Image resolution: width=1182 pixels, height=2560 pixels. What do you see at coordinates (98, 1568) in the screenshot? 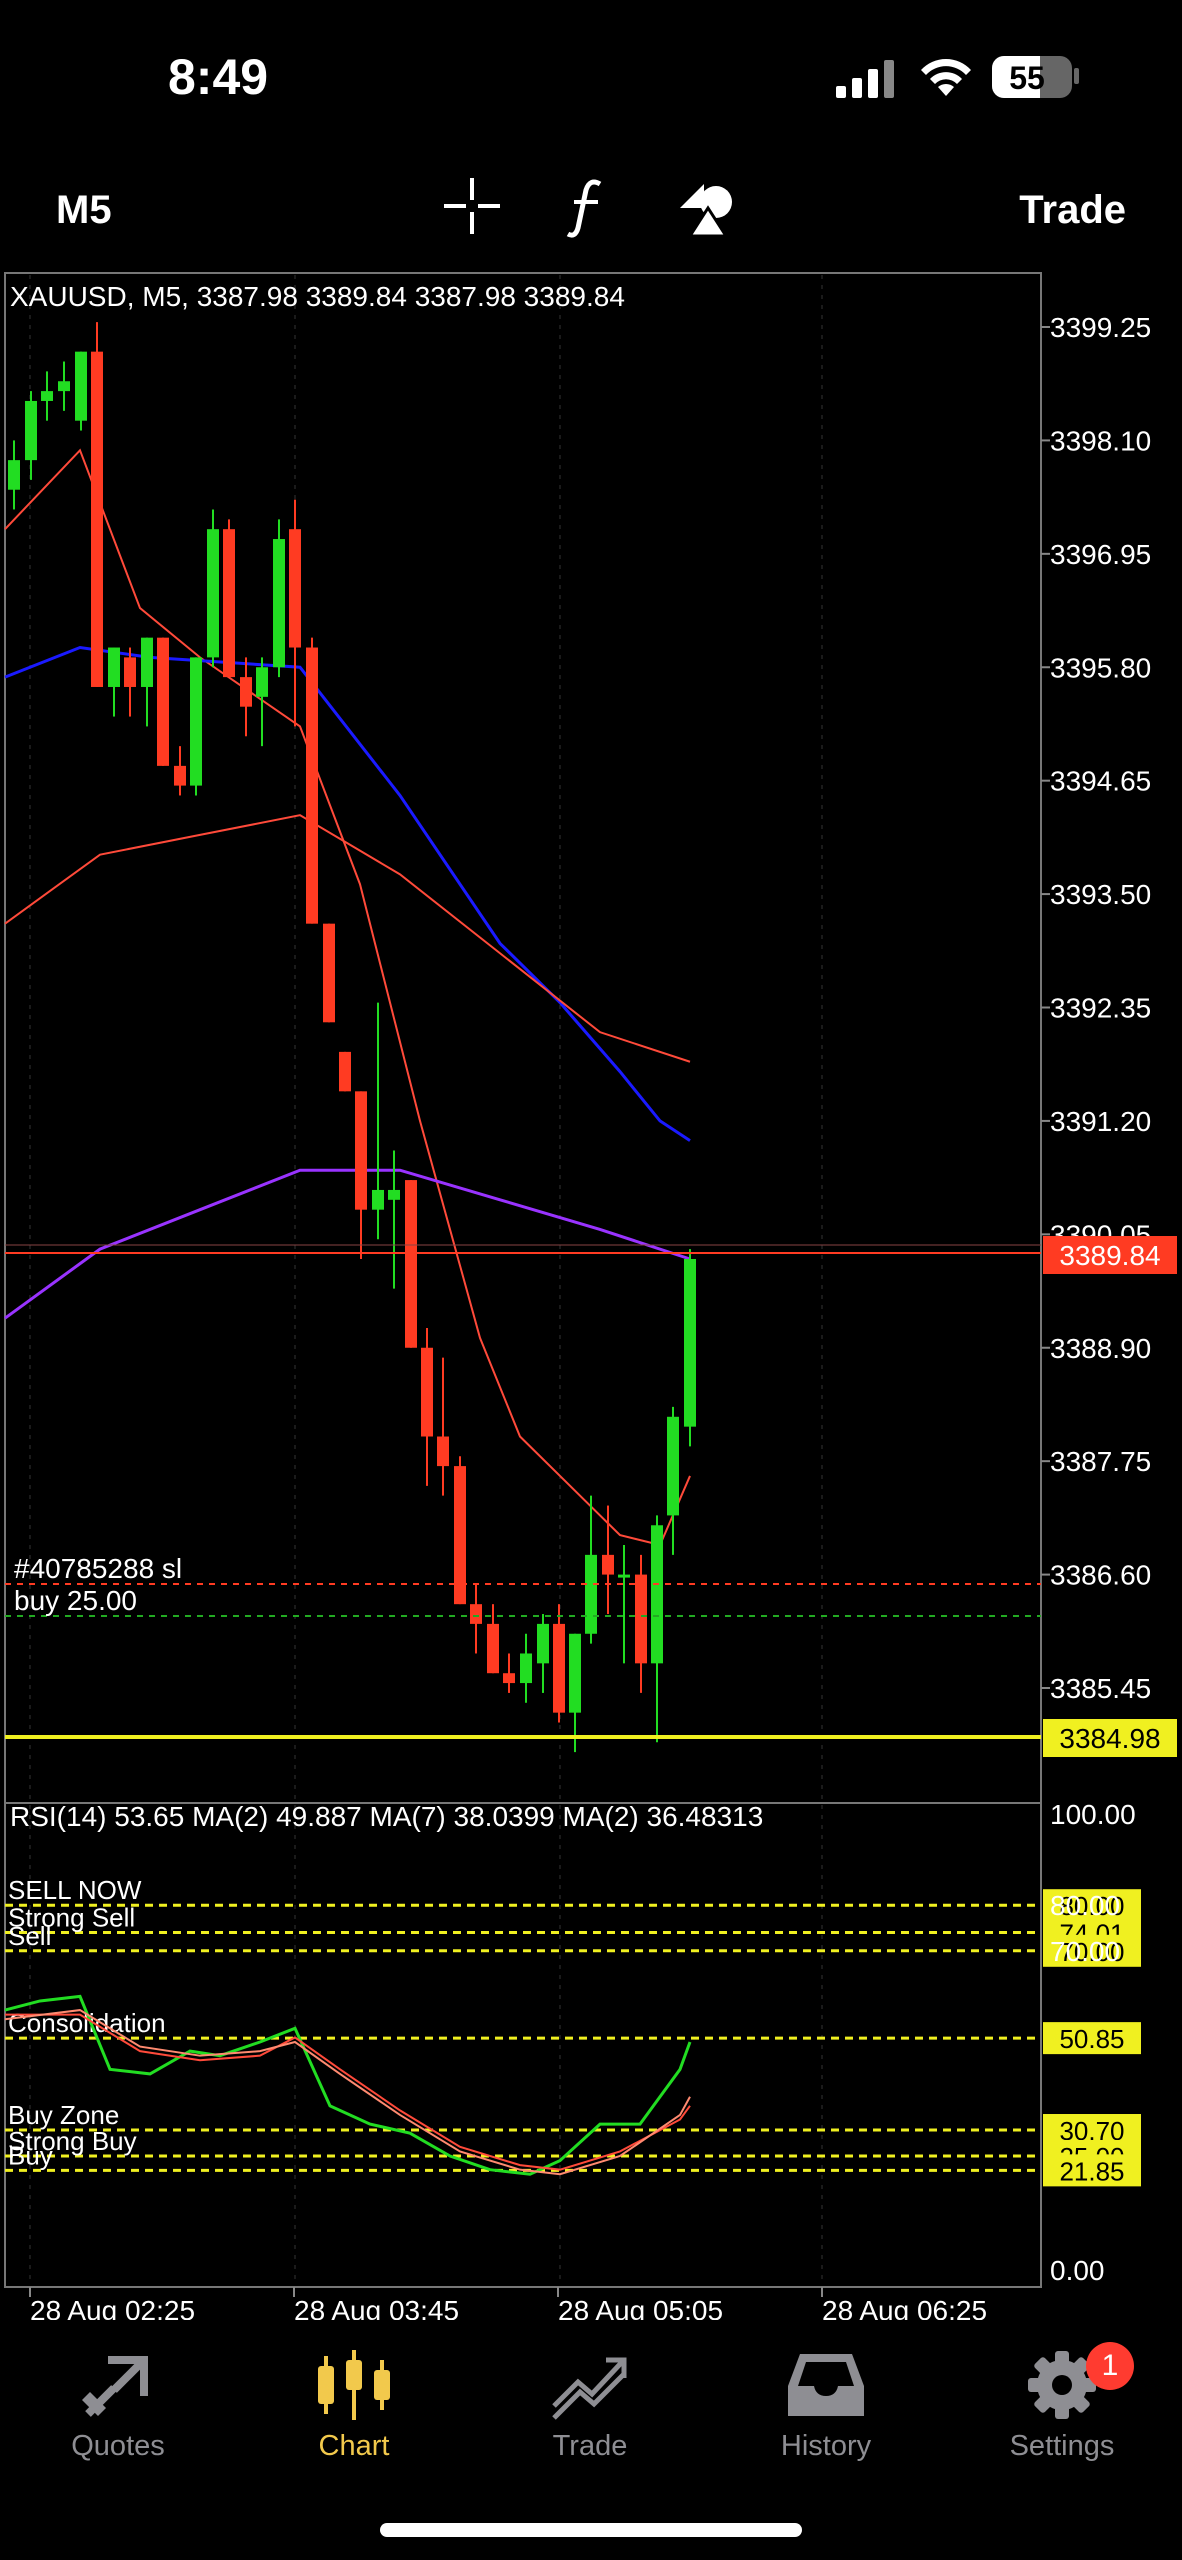
I see `order-label-sl: #40785288 sl` at bounding box center [98, 1568].